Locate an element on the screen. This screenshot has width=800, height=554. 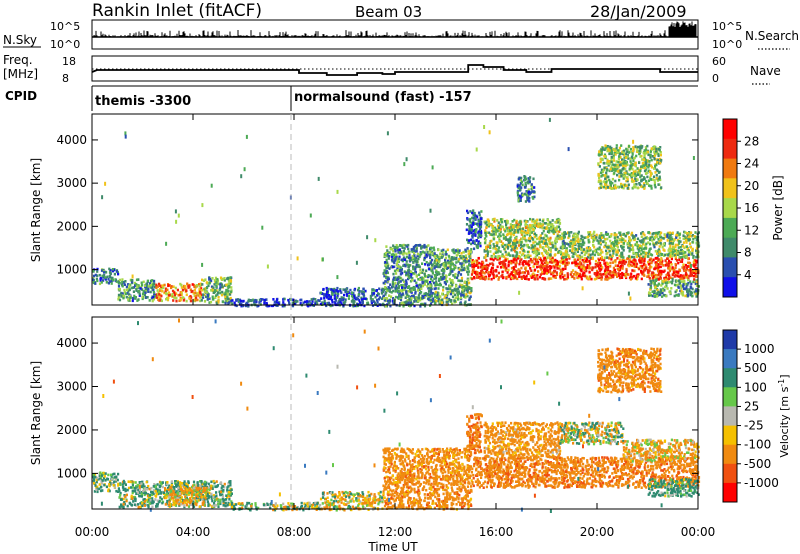
cpid-segment-label: themis -3300 is located at coordinates (143, 101).